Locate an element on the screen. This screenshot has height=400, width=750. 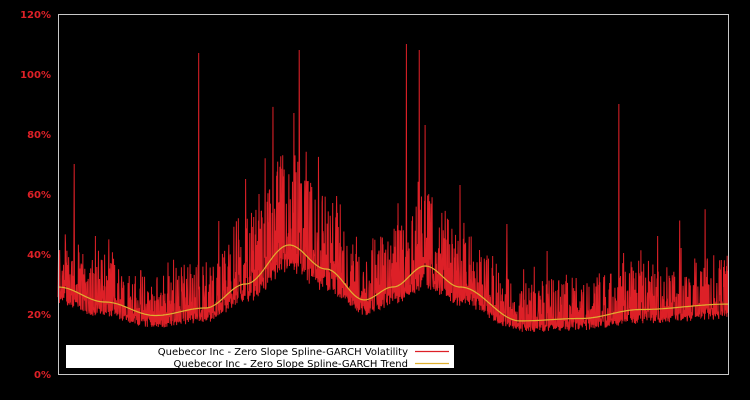
y-tick-label: 80% is located at coordinates (39, 135).